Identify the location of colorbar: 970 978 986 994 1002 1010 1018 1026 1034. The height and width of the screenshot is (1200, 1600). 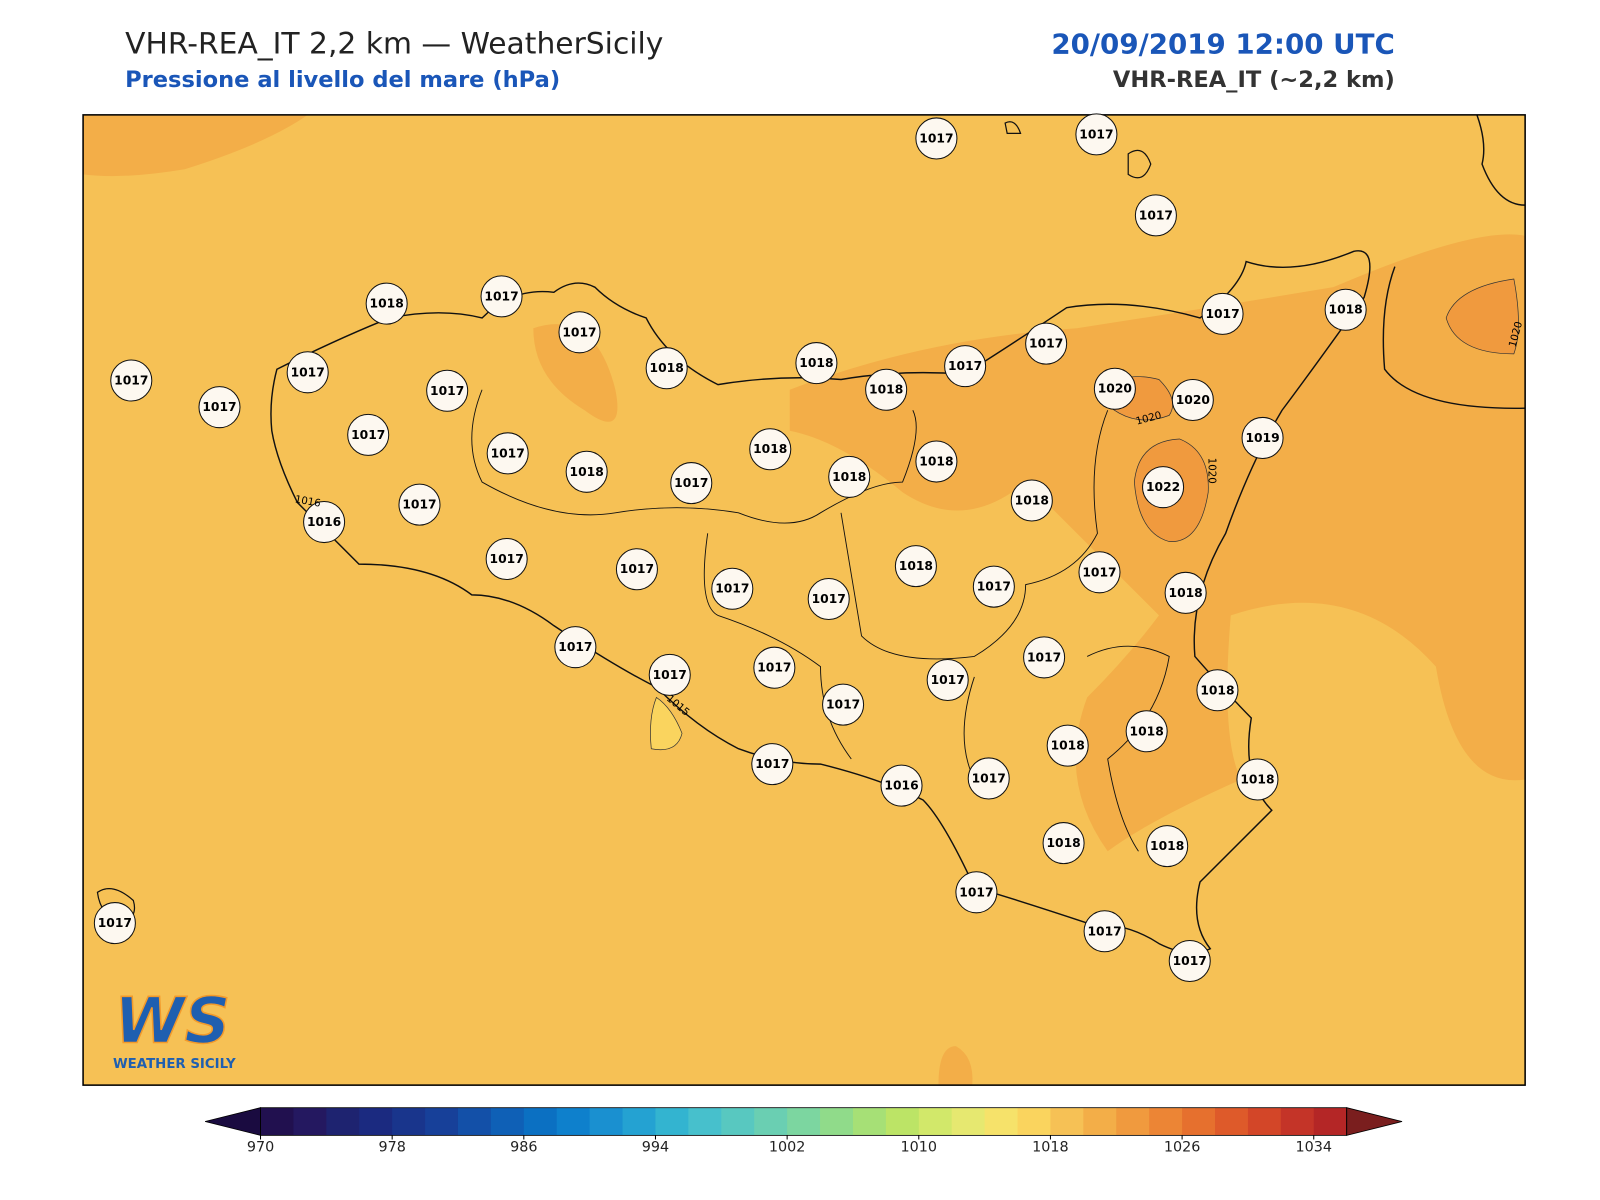
(804, 1131).